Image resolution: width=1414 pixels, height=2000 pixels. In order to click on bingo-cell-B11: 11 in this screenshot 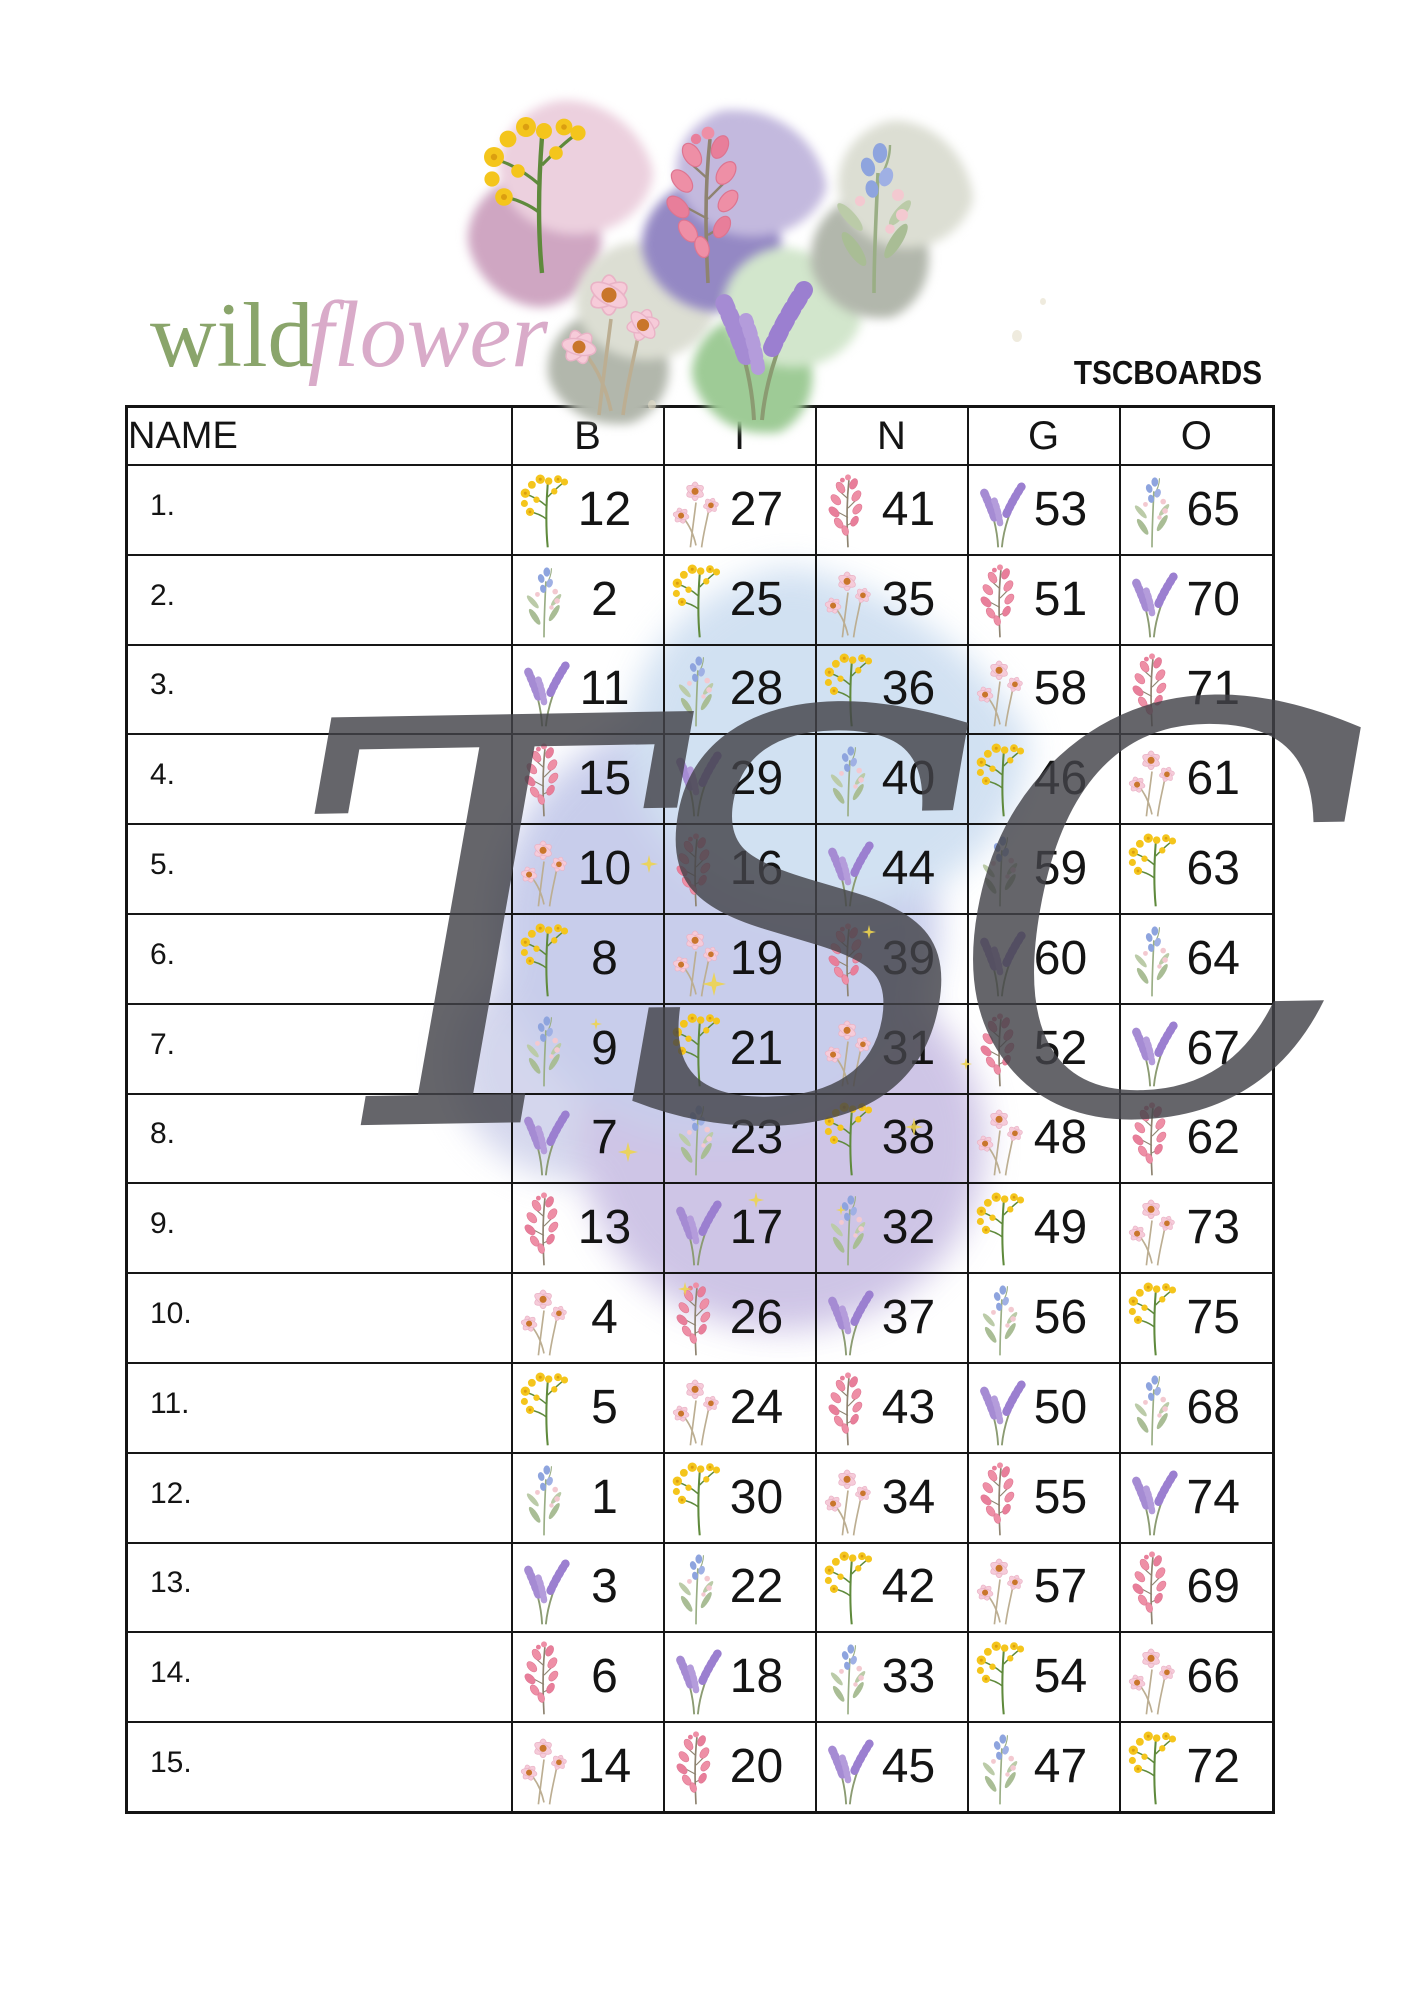, I will do `click(587, 689)`.